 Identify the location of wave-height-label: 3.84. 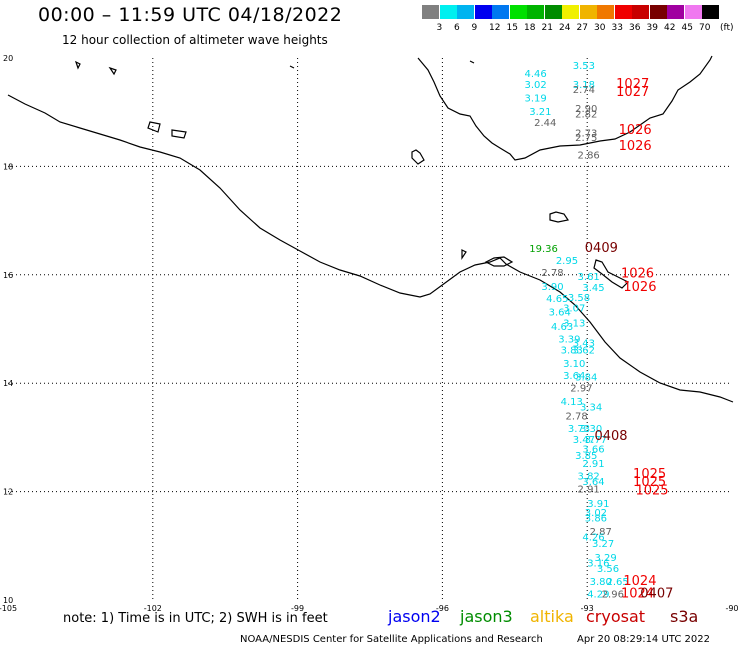
(586, 377).